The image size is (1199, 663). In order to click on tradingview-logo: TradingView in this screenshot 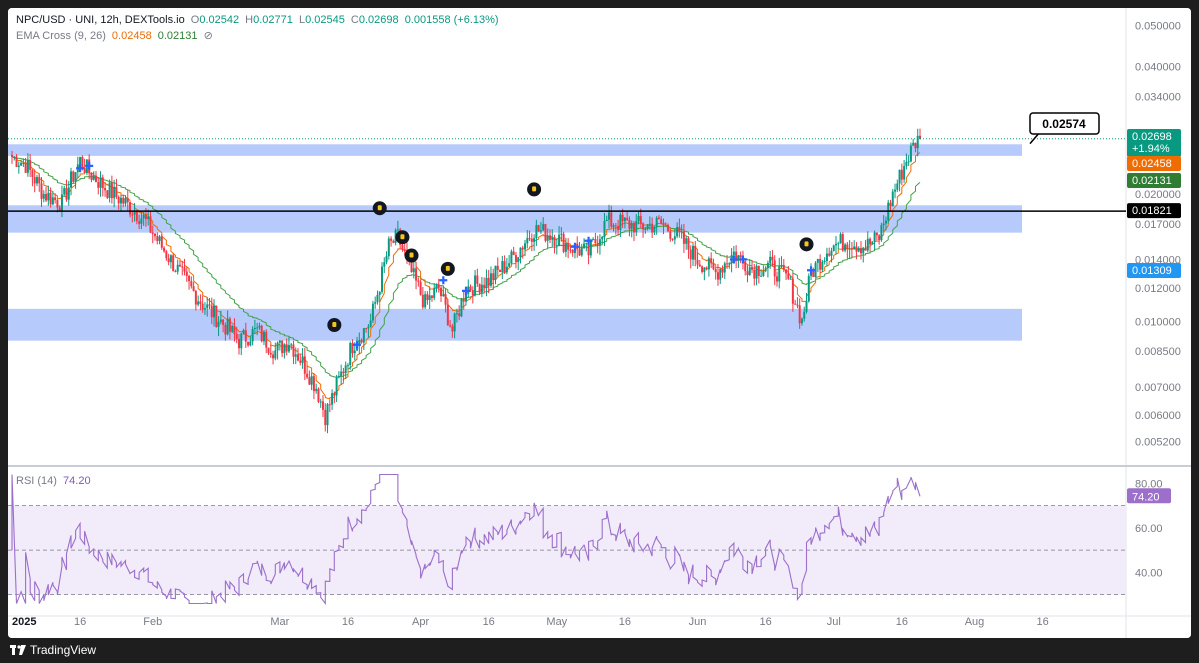, I will do `click(53, 650)`.